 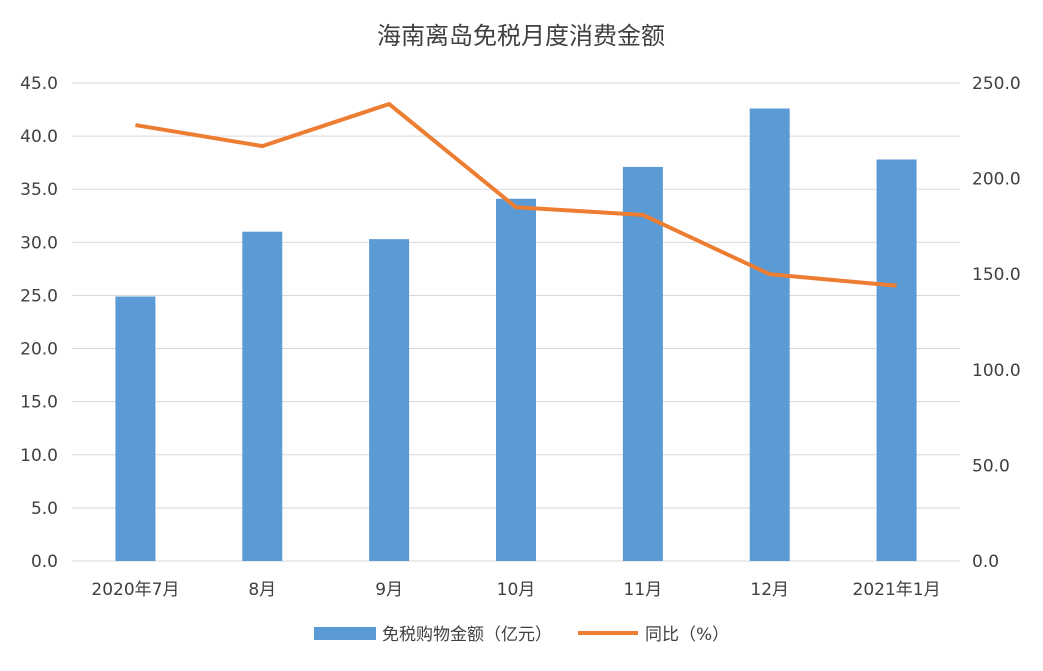 What do you see at coordinates (44, 562) in the screenshot?
I see `y-left-tick-label: 0.0` at bounding box center [44, 562].